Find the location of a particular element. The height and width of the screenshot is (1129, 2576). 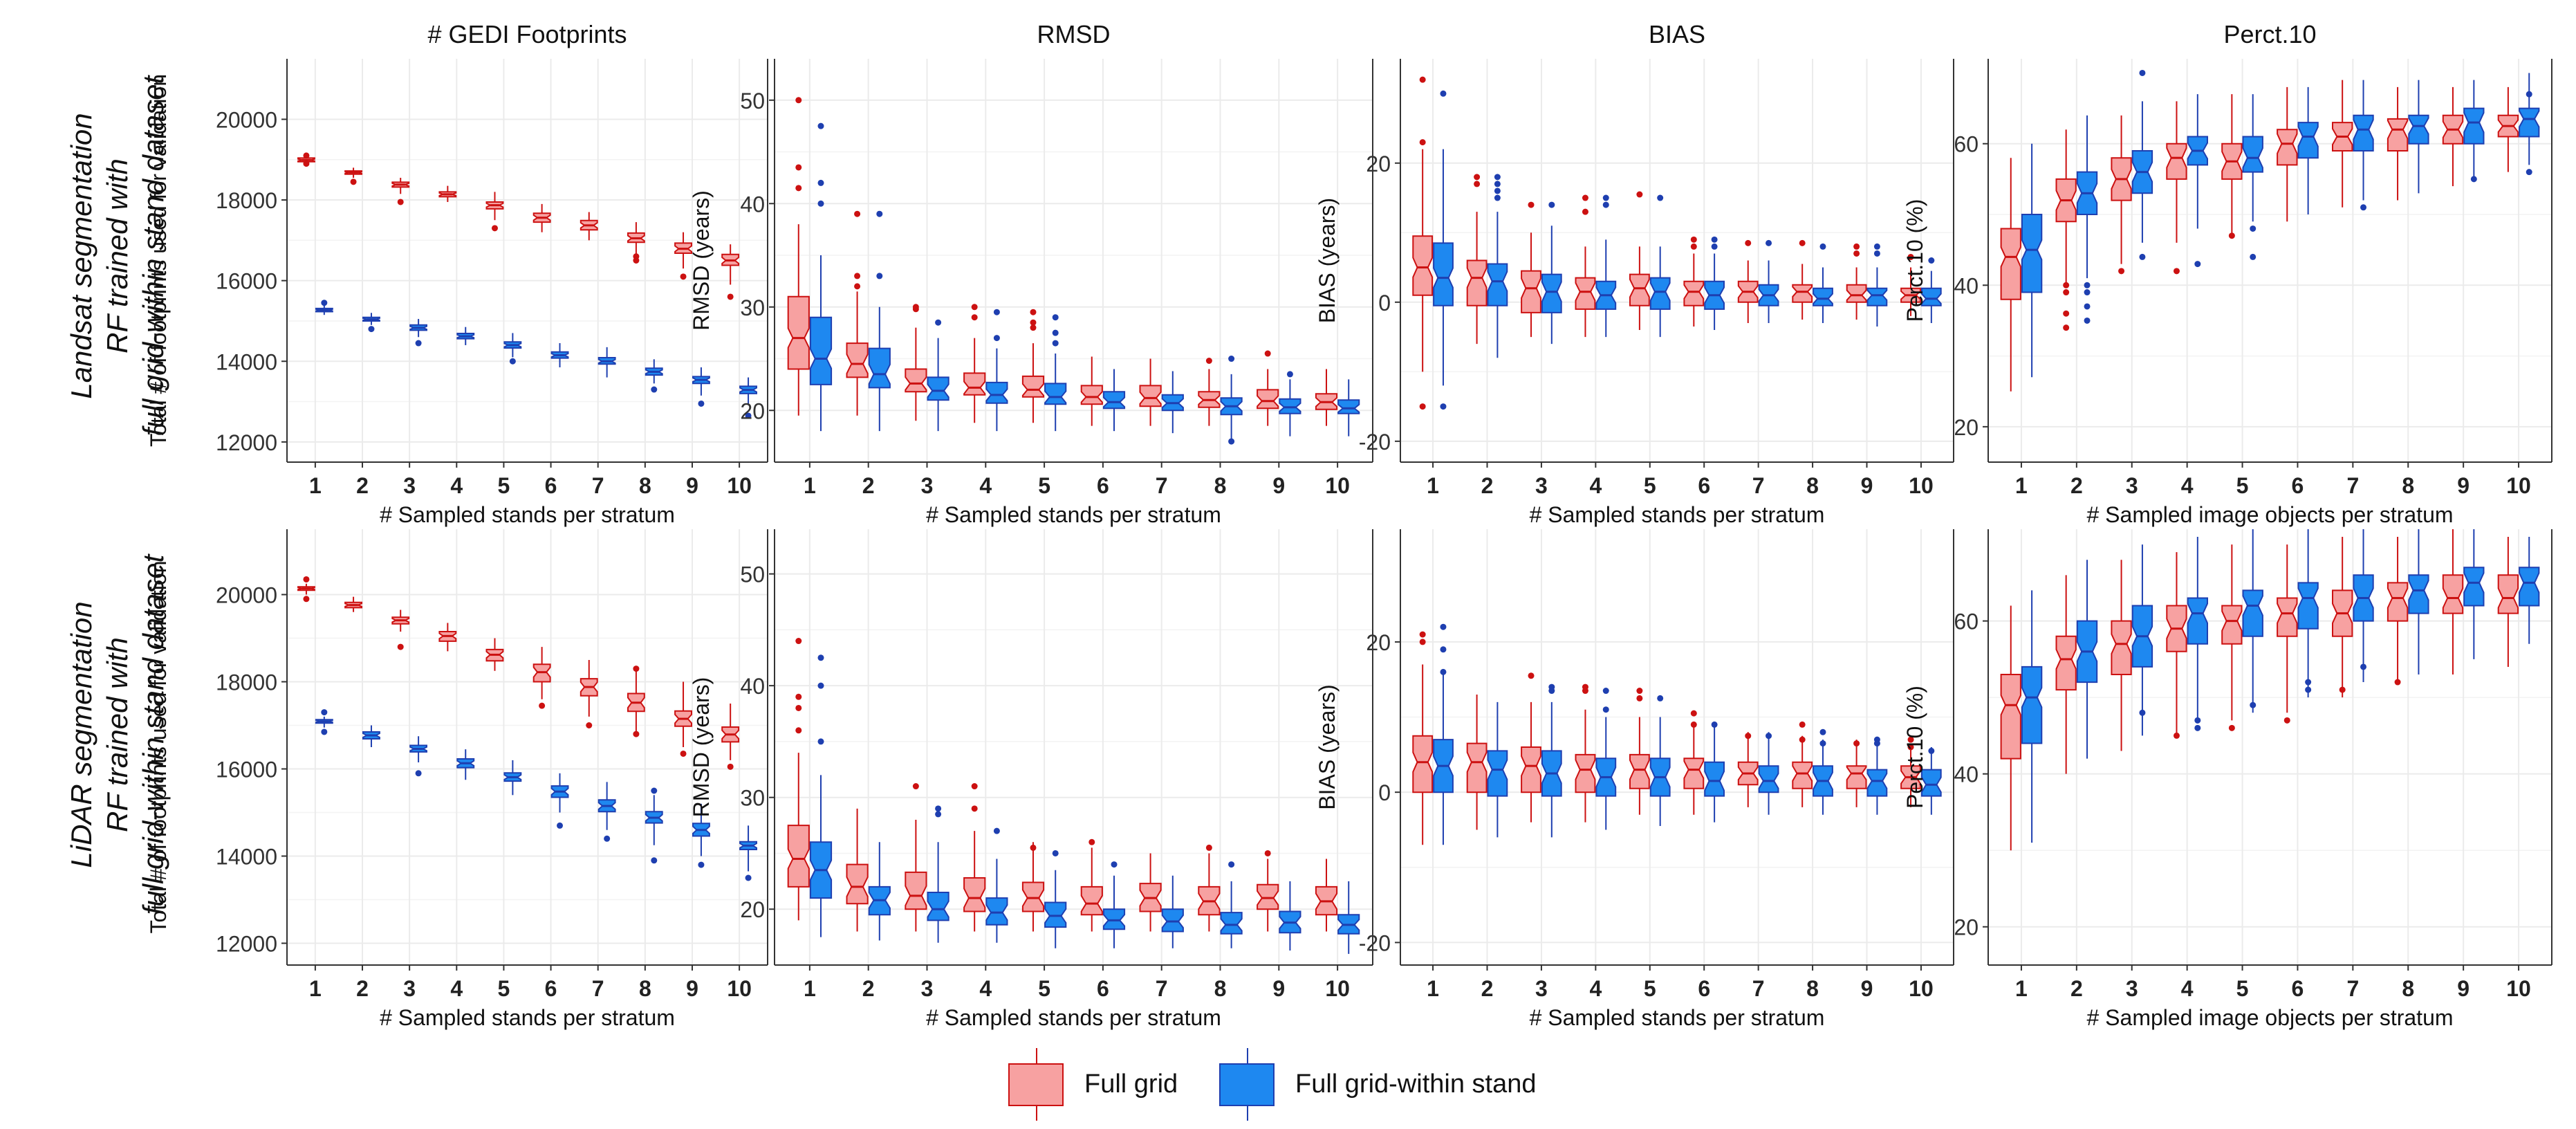

legend: Full grid Full grid-within stand is located at coordinates (1314, 1084).